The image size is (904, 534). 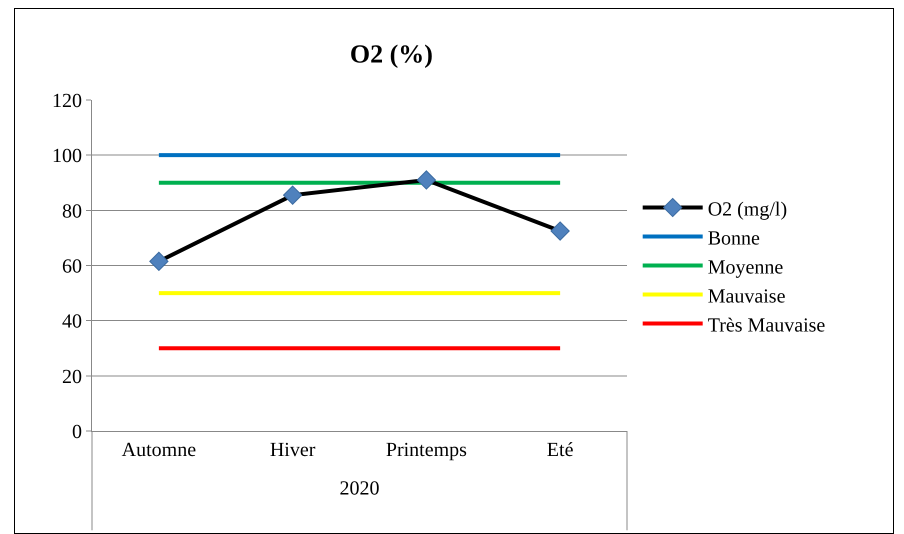 I want to click on y-tick-label: 80, so click(x=72, y=211).